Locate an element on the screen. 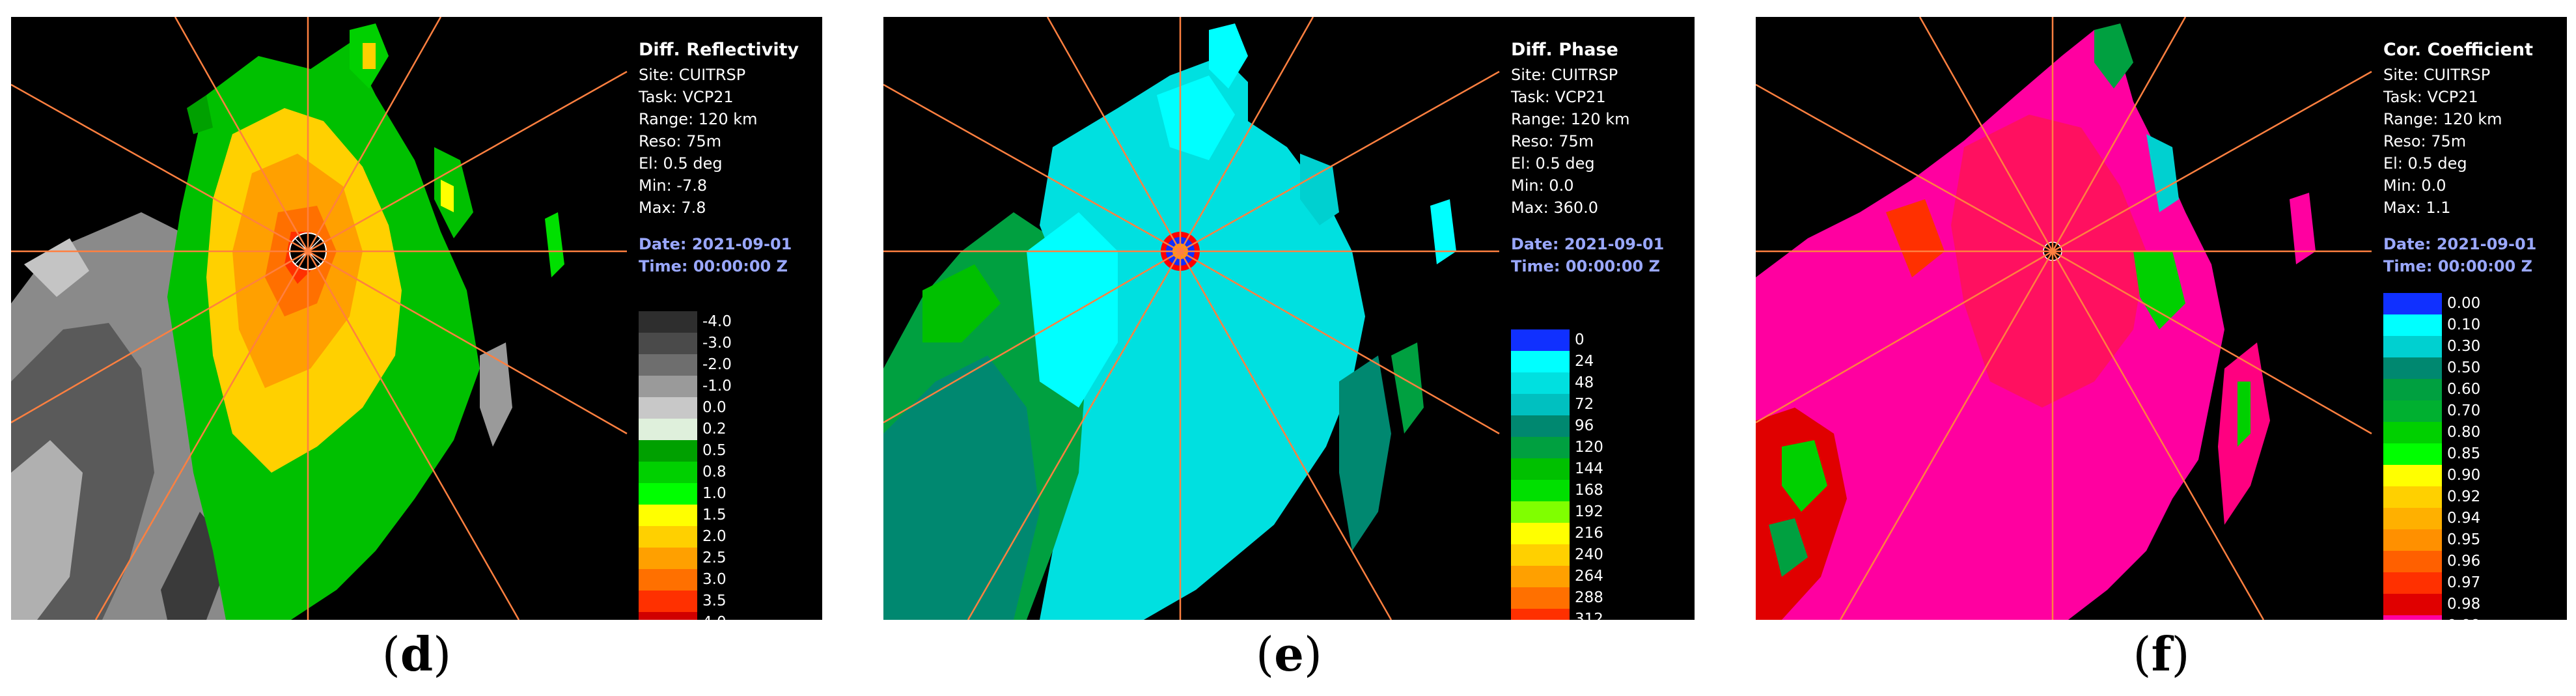 Image resolution: width=2576 pixels, height=696 pixels. legend-label: 120 is located at coordinates (1589, 448).